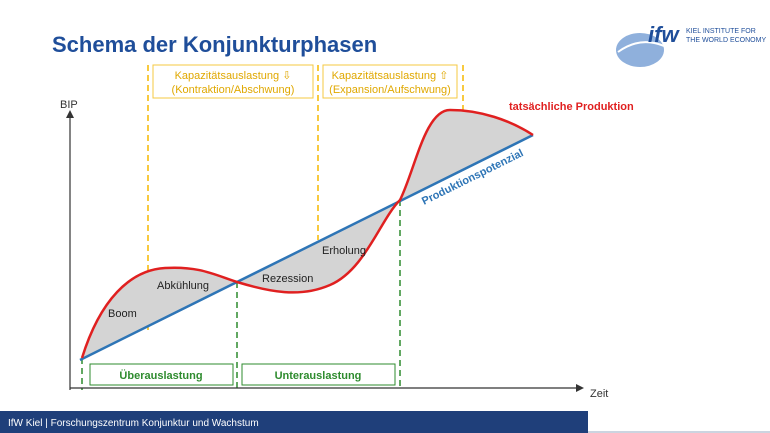  I want to click on logo-text: KIEL INSTITUTE FOR, so click(721, 31).